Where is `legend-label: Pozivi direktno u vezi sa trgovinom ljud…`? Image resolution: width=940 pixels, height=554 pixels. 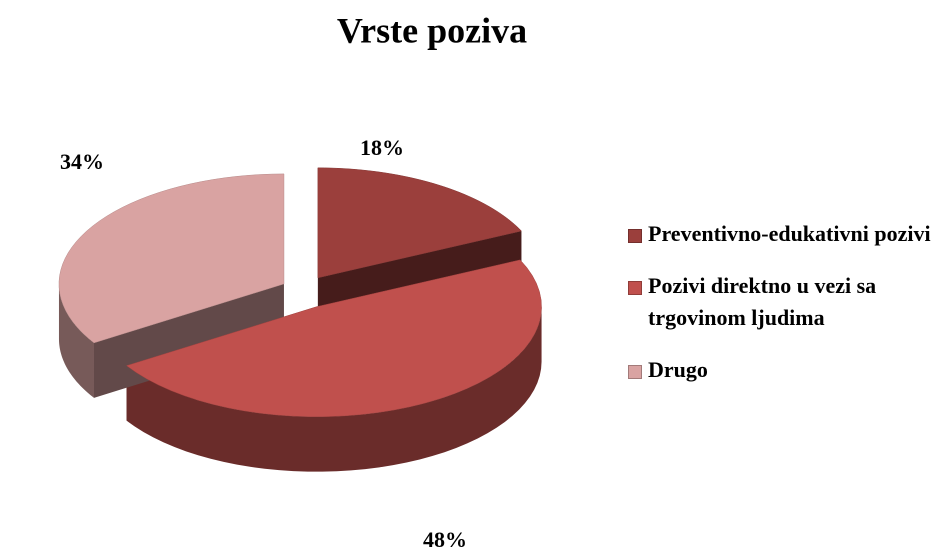
legend-label: Pozivi direktno u vezi sa trgovinom ljud… is located at coordinates (762, 301).